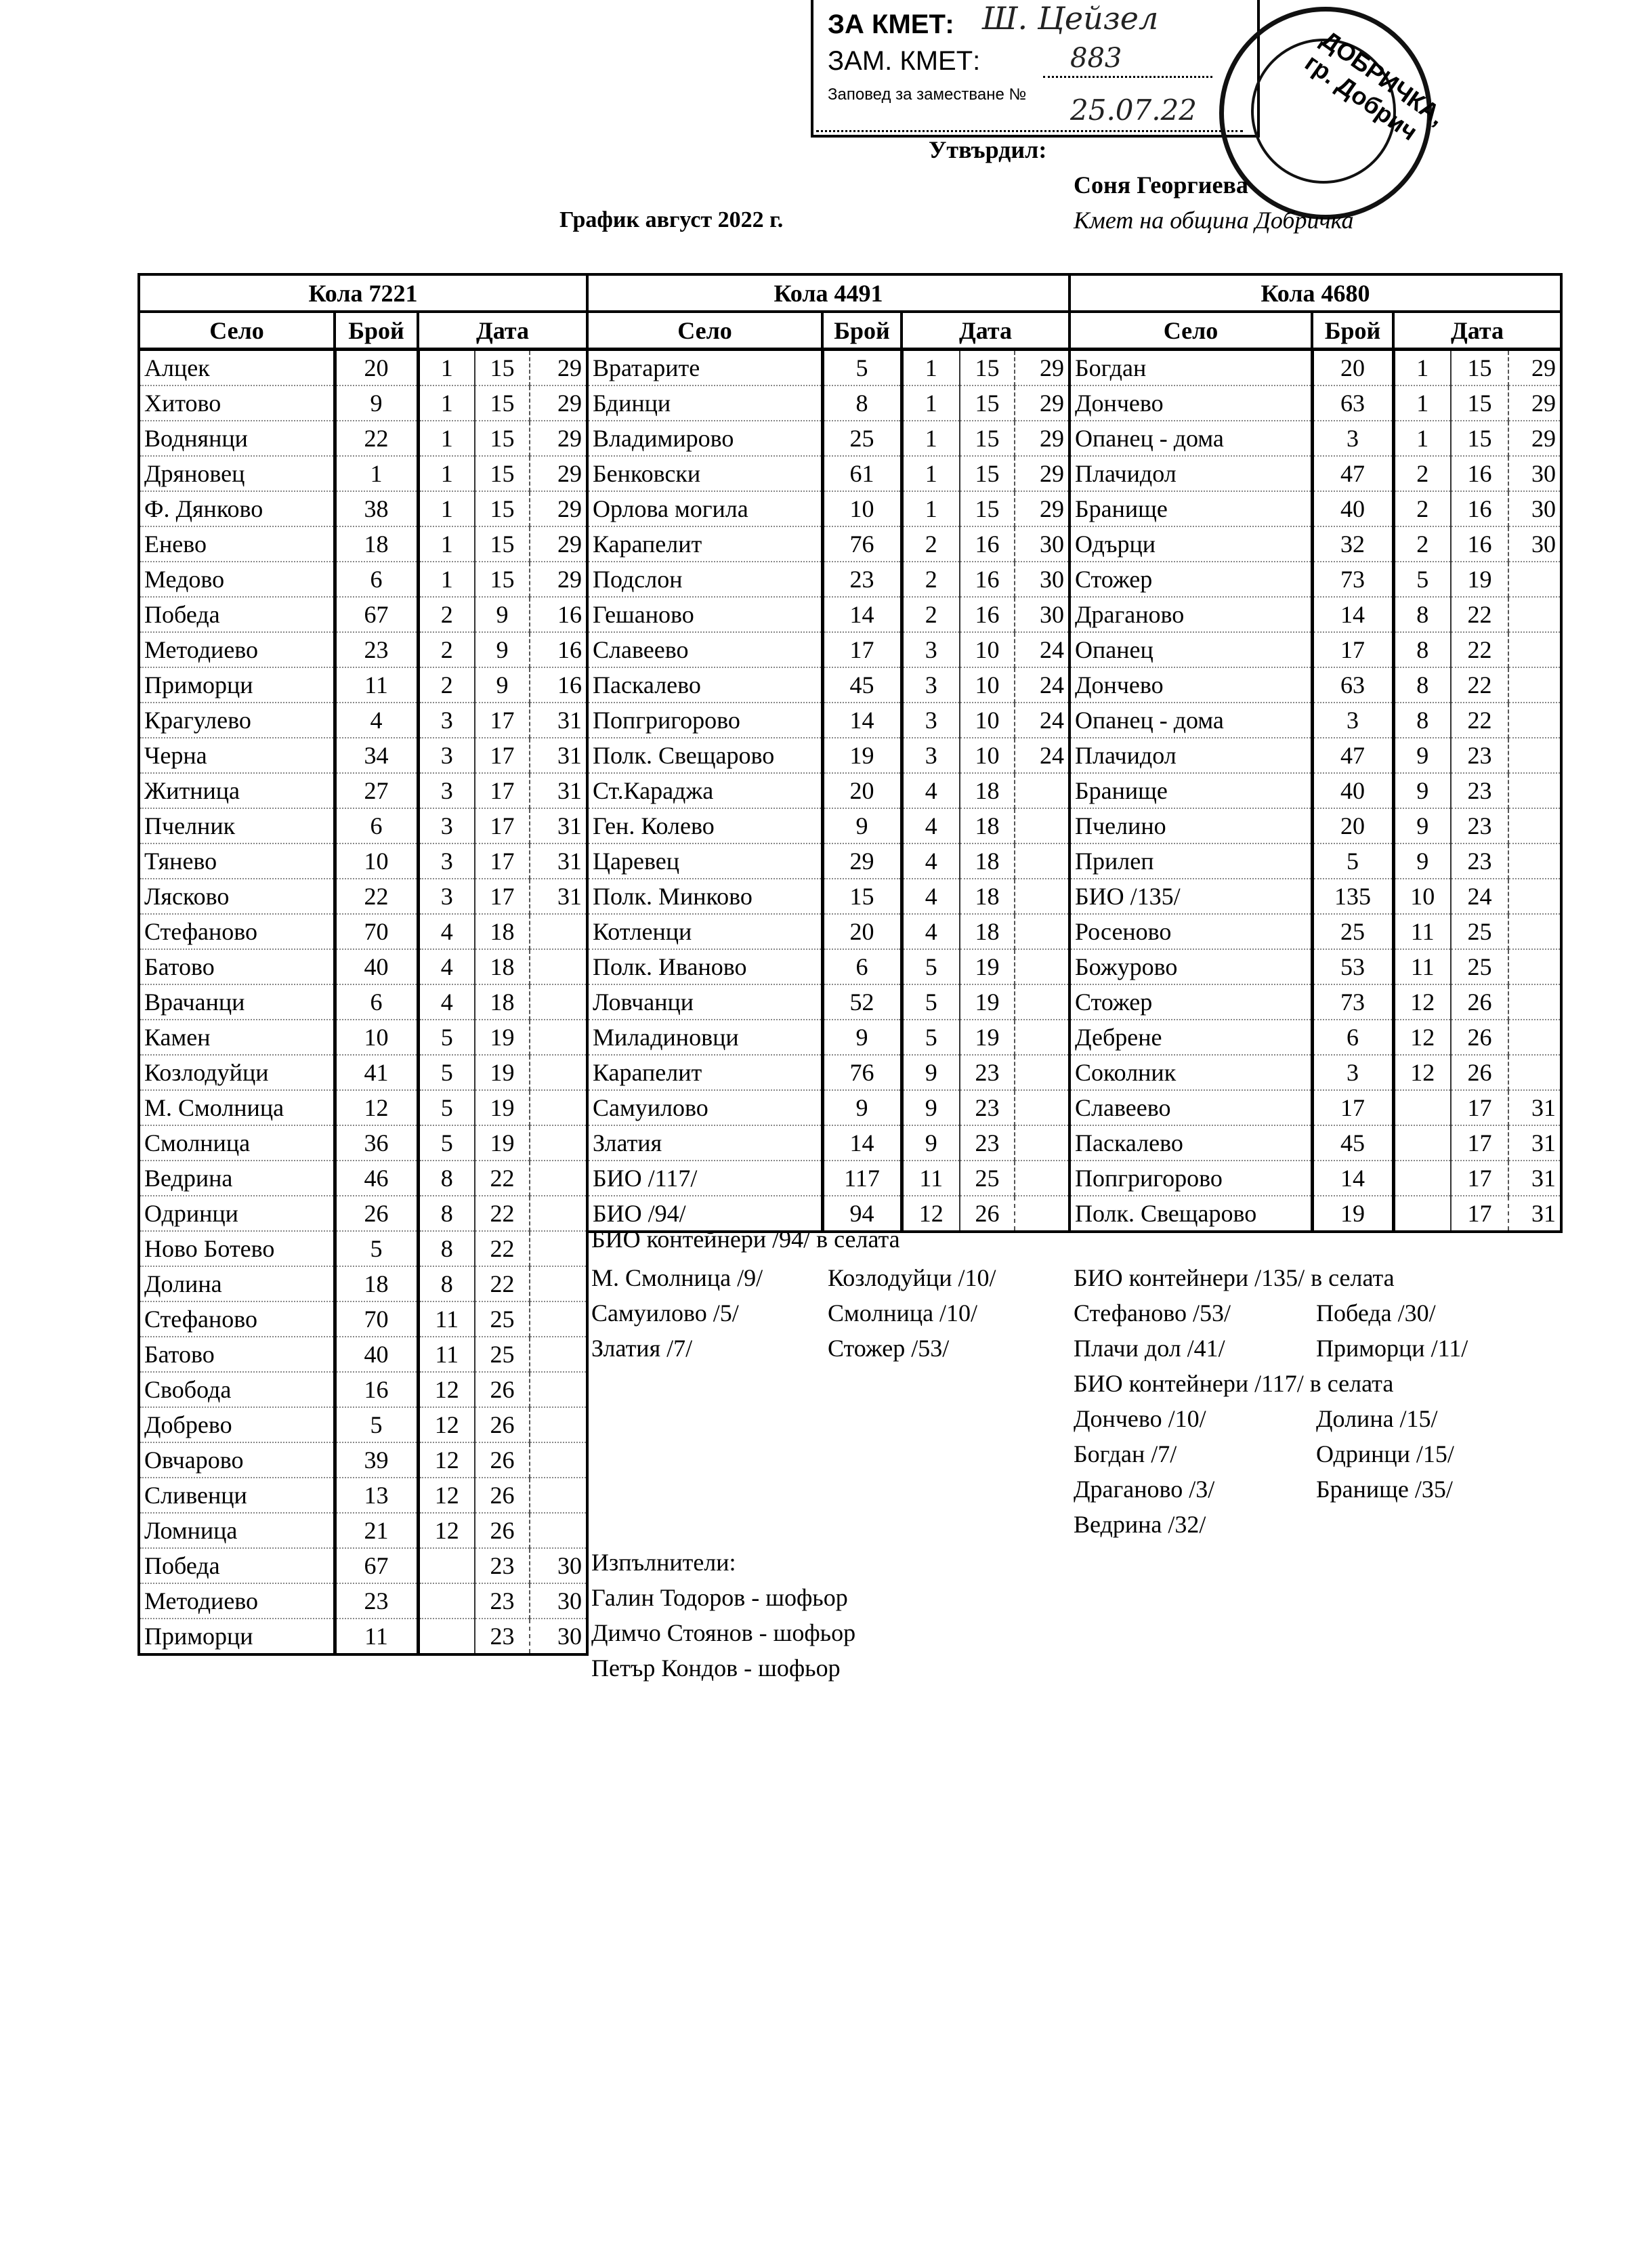 This screenshot has width=1652, height=2252. I want to click on bio-117-item: Ведрина /32/, so click(1140, 1524).